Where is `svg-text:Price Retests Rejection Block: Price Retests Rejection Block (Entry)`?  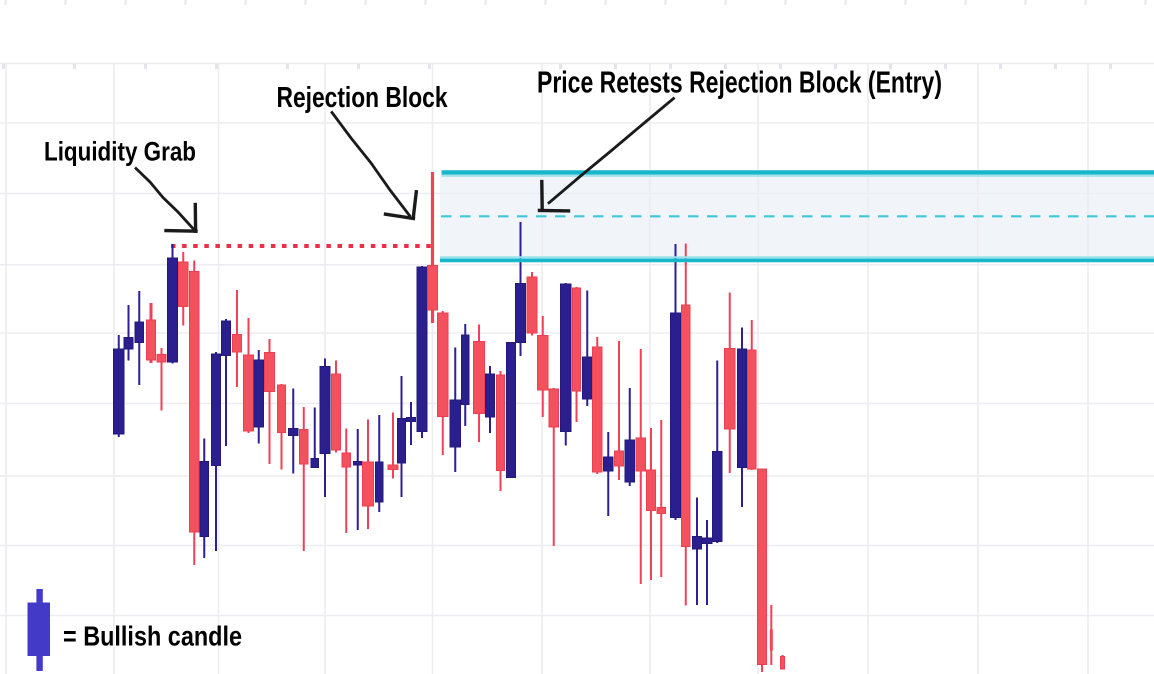 svg-text:Price Retests Rejection Block: Price Retests Rejection Block (Entry) is located at coordinates (739, 82).